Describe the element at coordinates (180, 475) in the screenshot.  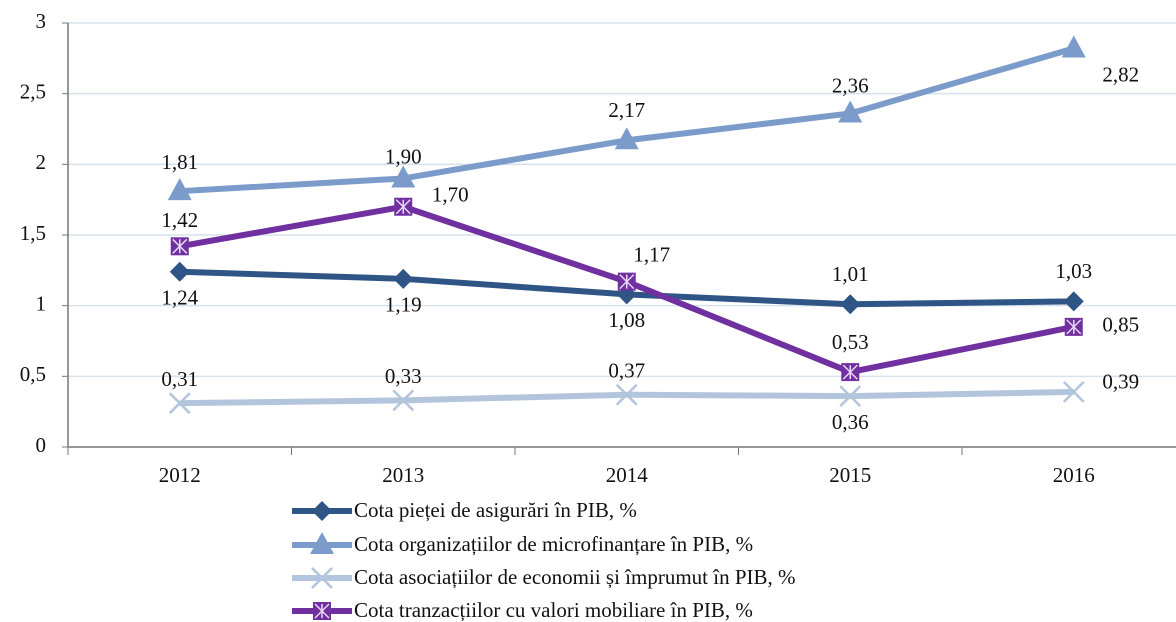
I see `x-tick-label: 2012` at that location.